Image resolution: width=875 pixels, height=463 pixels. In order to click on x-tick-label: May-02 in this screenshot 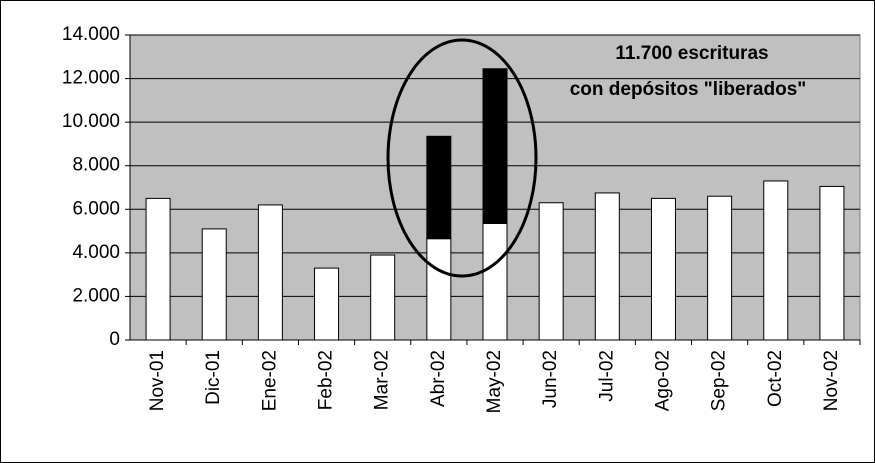, I will do `click(494, 381)`.